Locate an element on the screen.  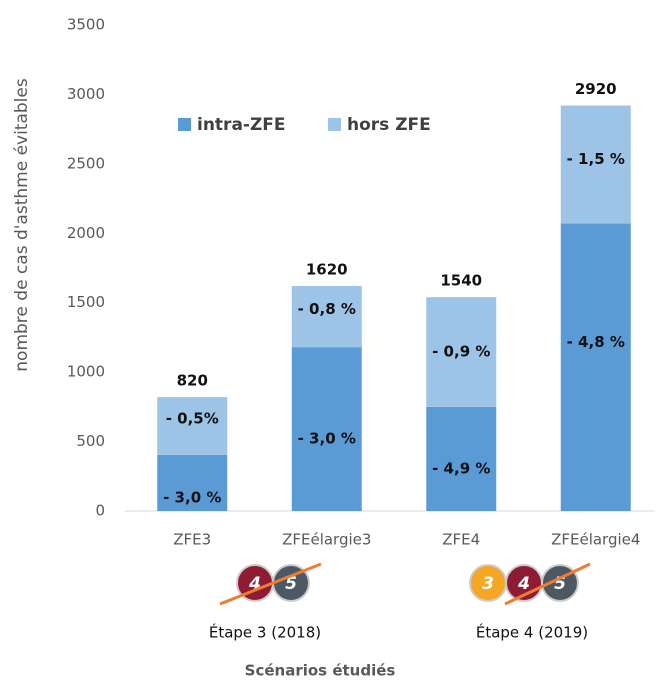
y-tick-label: 3500 is located at coordinates (86, 25).